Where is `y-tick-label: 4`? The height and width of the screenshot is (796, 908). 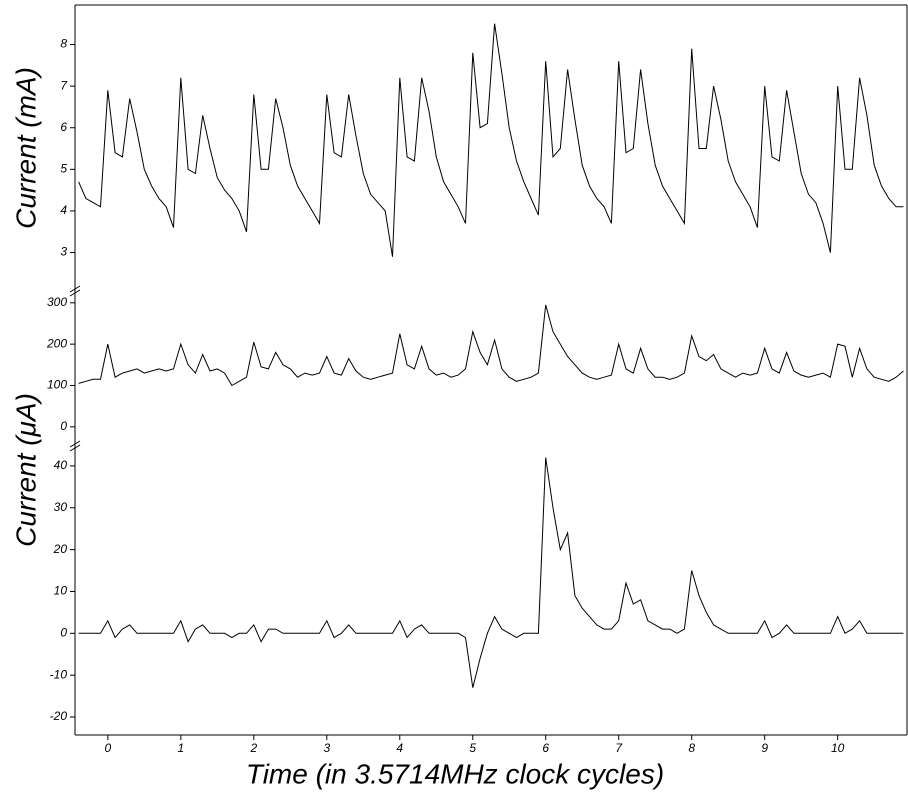
y-tick-label: 4 is located at coordinates (63, 210).